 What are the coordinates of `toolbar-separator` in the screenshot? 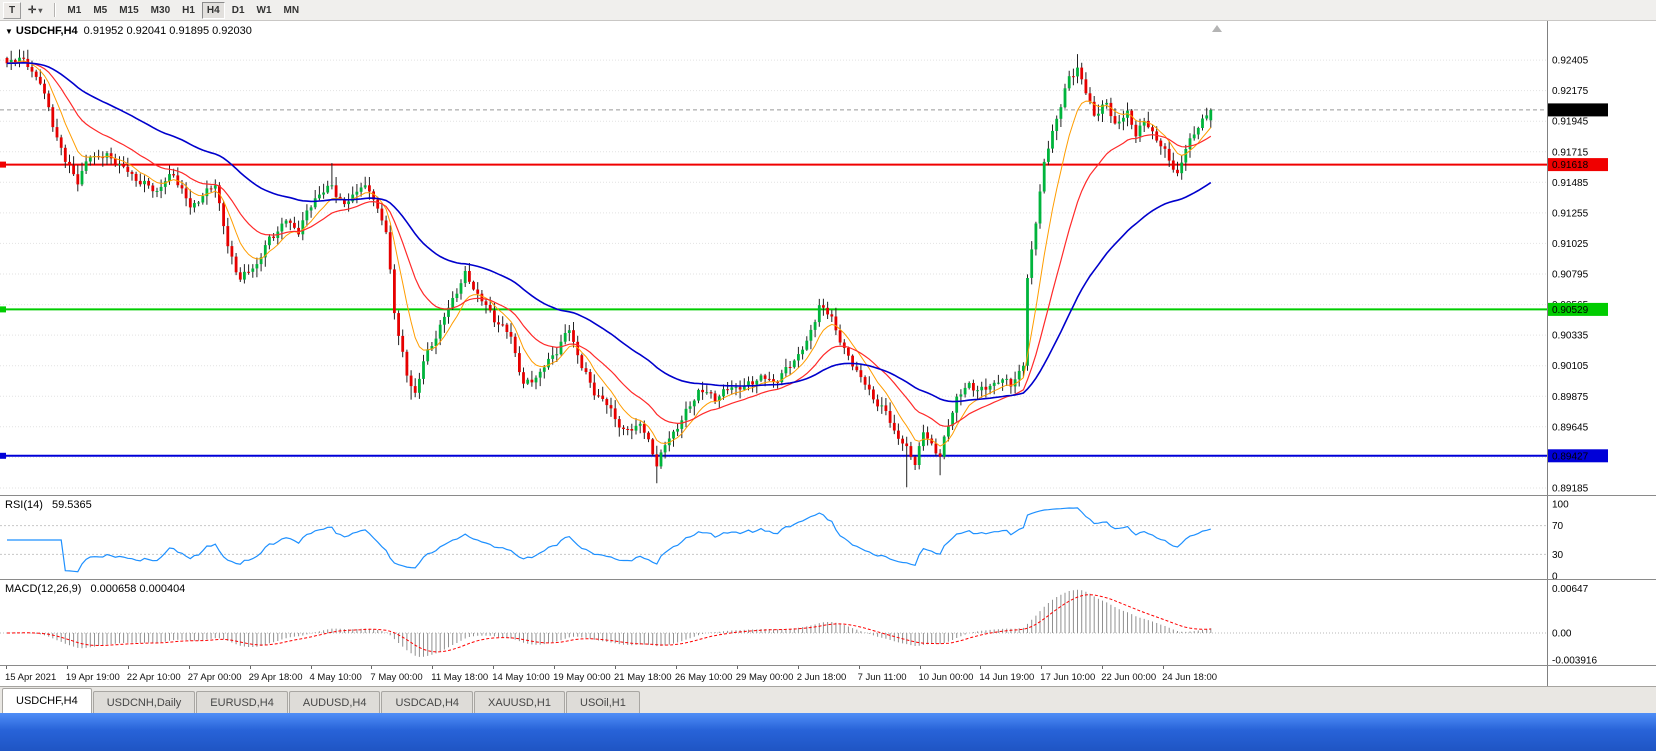 It's located at (55, 10).